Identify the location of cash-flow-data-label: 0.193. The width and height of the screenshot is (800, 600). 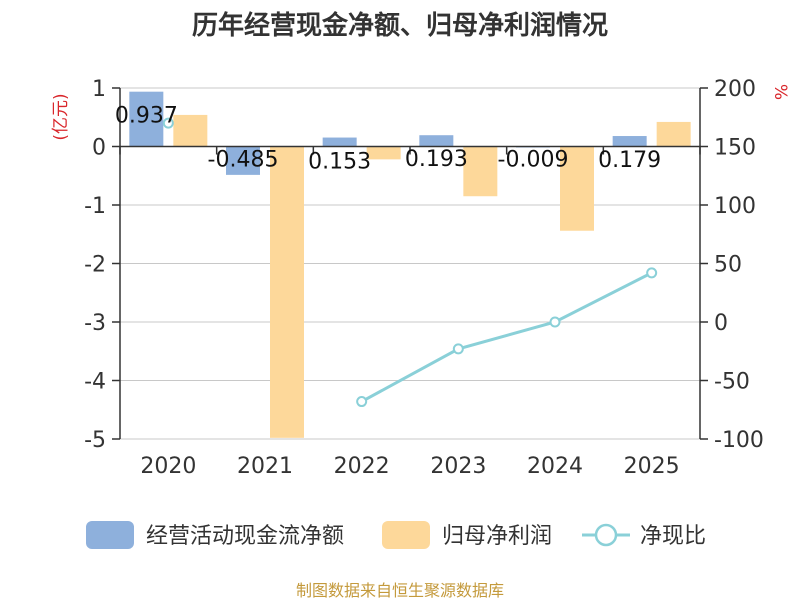
(436, 159).